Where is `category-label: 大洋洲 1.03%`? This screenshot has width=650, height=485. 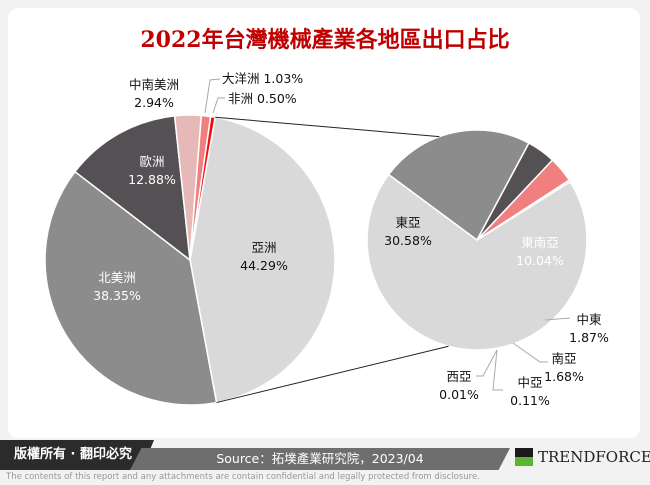 category-label: 大洋洲 1.03% is located at coordinates (262, 78).